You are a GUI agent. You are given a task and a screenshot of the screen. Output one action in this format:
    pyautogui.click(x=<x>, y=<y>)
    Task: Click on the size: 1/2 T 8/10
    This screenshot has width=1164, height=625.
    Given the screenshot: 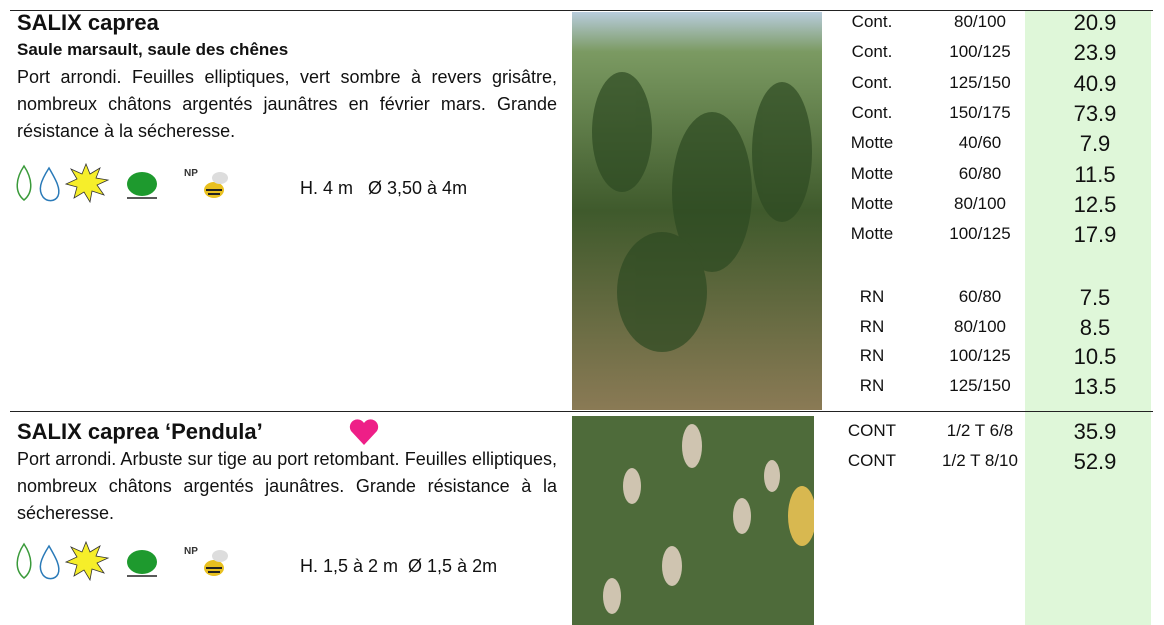 What is the action you would take?
    pyautogui.click(x=980, y=460)
    